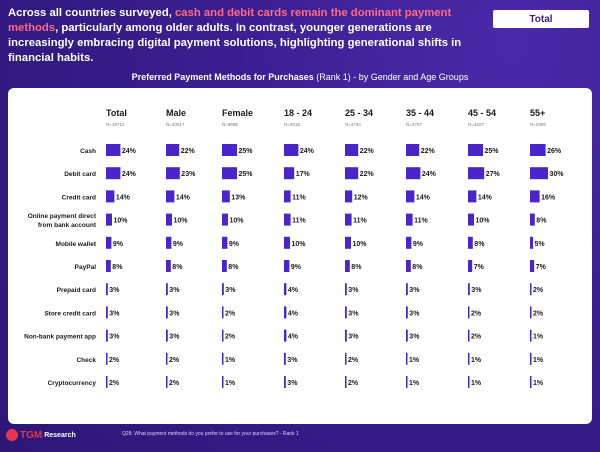 This screenshot has height=452, width=600. I want to click on row-label: Store credit card, so click(70, 313).